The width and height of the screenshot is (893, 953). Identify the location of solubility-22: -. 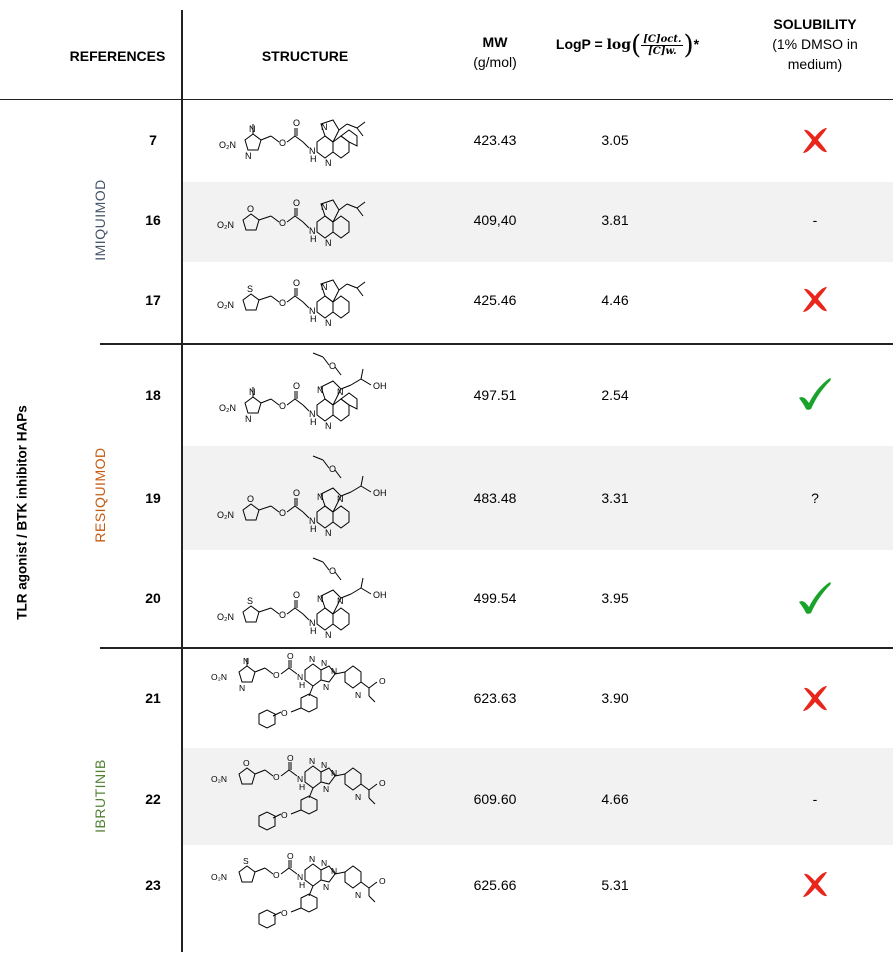
(815, 799).